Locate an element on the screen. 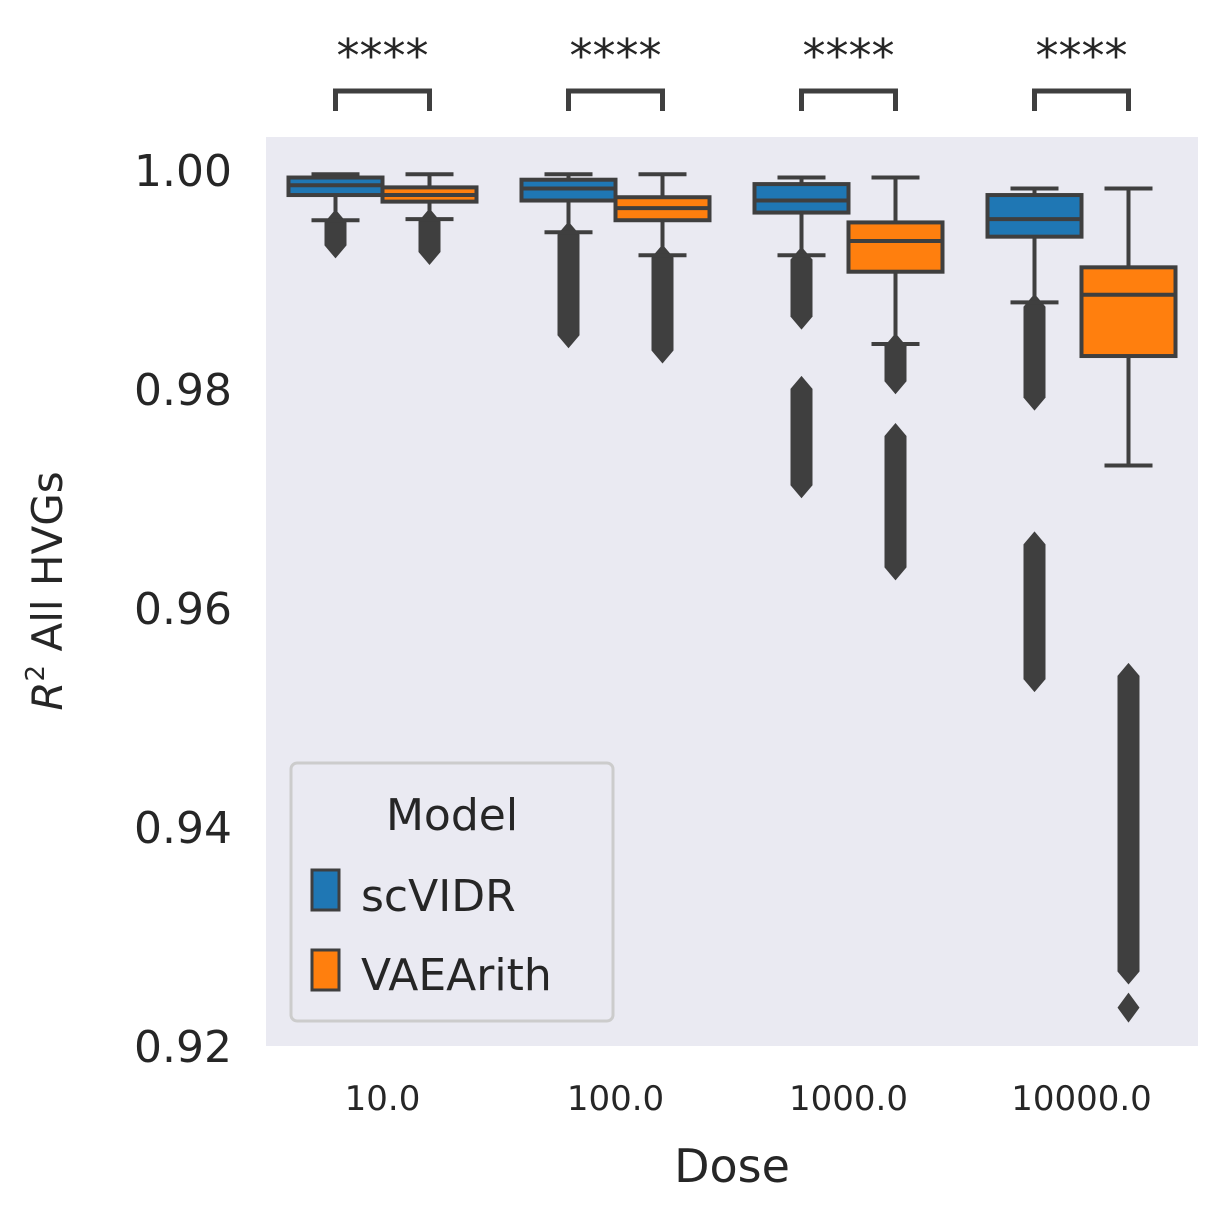 The image size is (1229, 1227). legend-swatch-scvidr is located at coordinates (325, 890).